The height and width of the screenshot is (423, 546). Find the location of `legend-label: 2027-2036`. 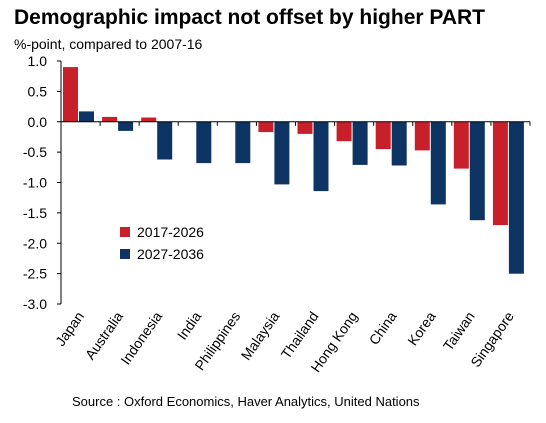

legend-label: 2027-2036 is located at coordinates (170, 254).